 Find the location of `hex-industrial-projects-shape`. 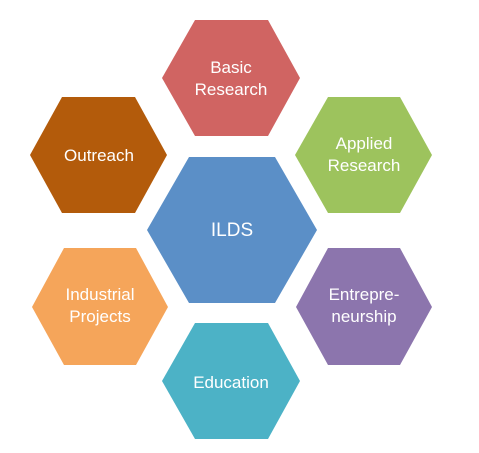

hex-industrial-projects-shape is located at coordinates (100, 306).